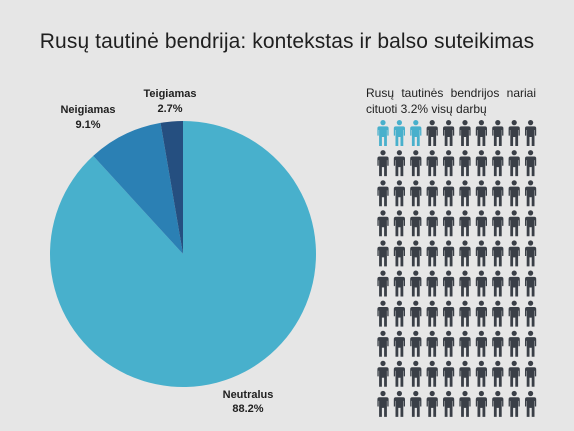  I want to click on slice-value-label: 88.2%, so click(247, 409).